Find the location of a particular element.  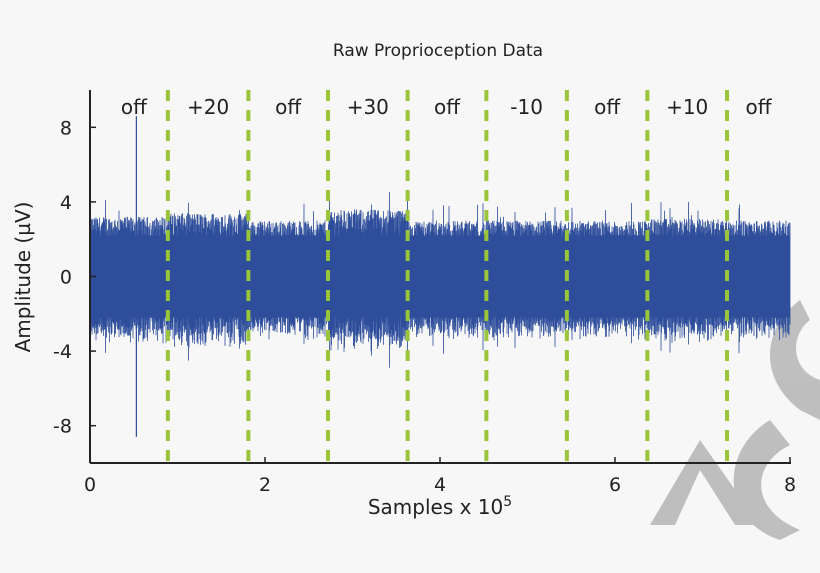

segment-label: +10 is located at coordinates (687, 107).